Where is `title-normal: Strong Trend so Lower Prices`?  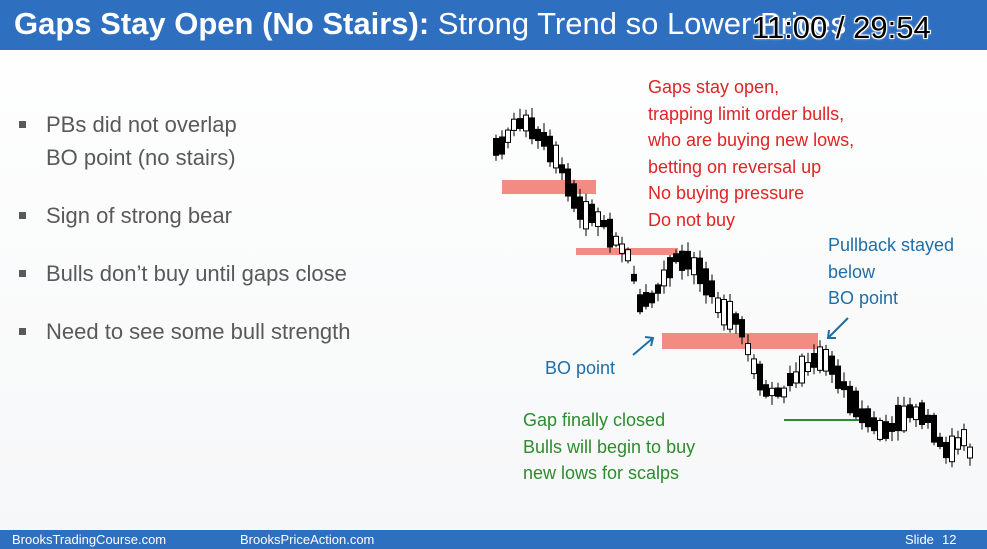
title-normal: Strong Trend so Lower Prices is located at coordinates (638, 23).